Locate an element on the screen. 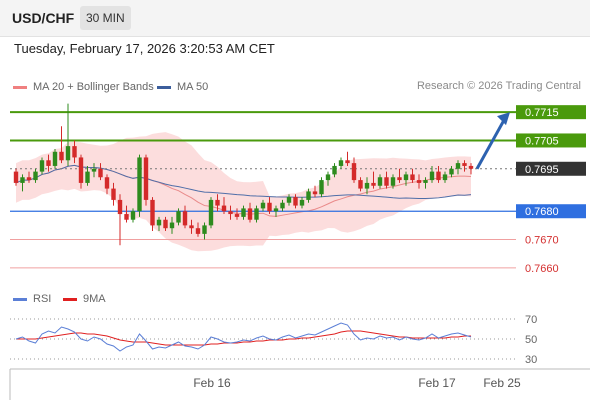 The width and height of the screenshot is (590, 400). credit-text: Research © 2026 Trading Central is located at coordinates (498, 86).